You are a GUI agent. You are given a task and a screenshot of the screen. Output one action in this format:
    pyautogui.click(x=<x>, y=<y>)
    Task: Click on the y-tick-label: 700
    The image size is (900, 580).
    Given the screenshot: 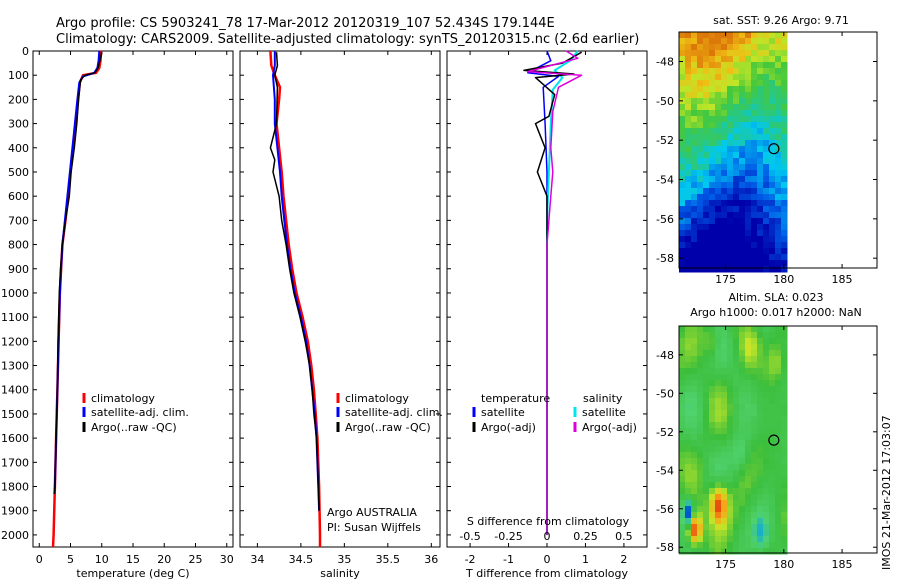 What is the action you would take?
    pyautogui.click(x=18, y=220)
    